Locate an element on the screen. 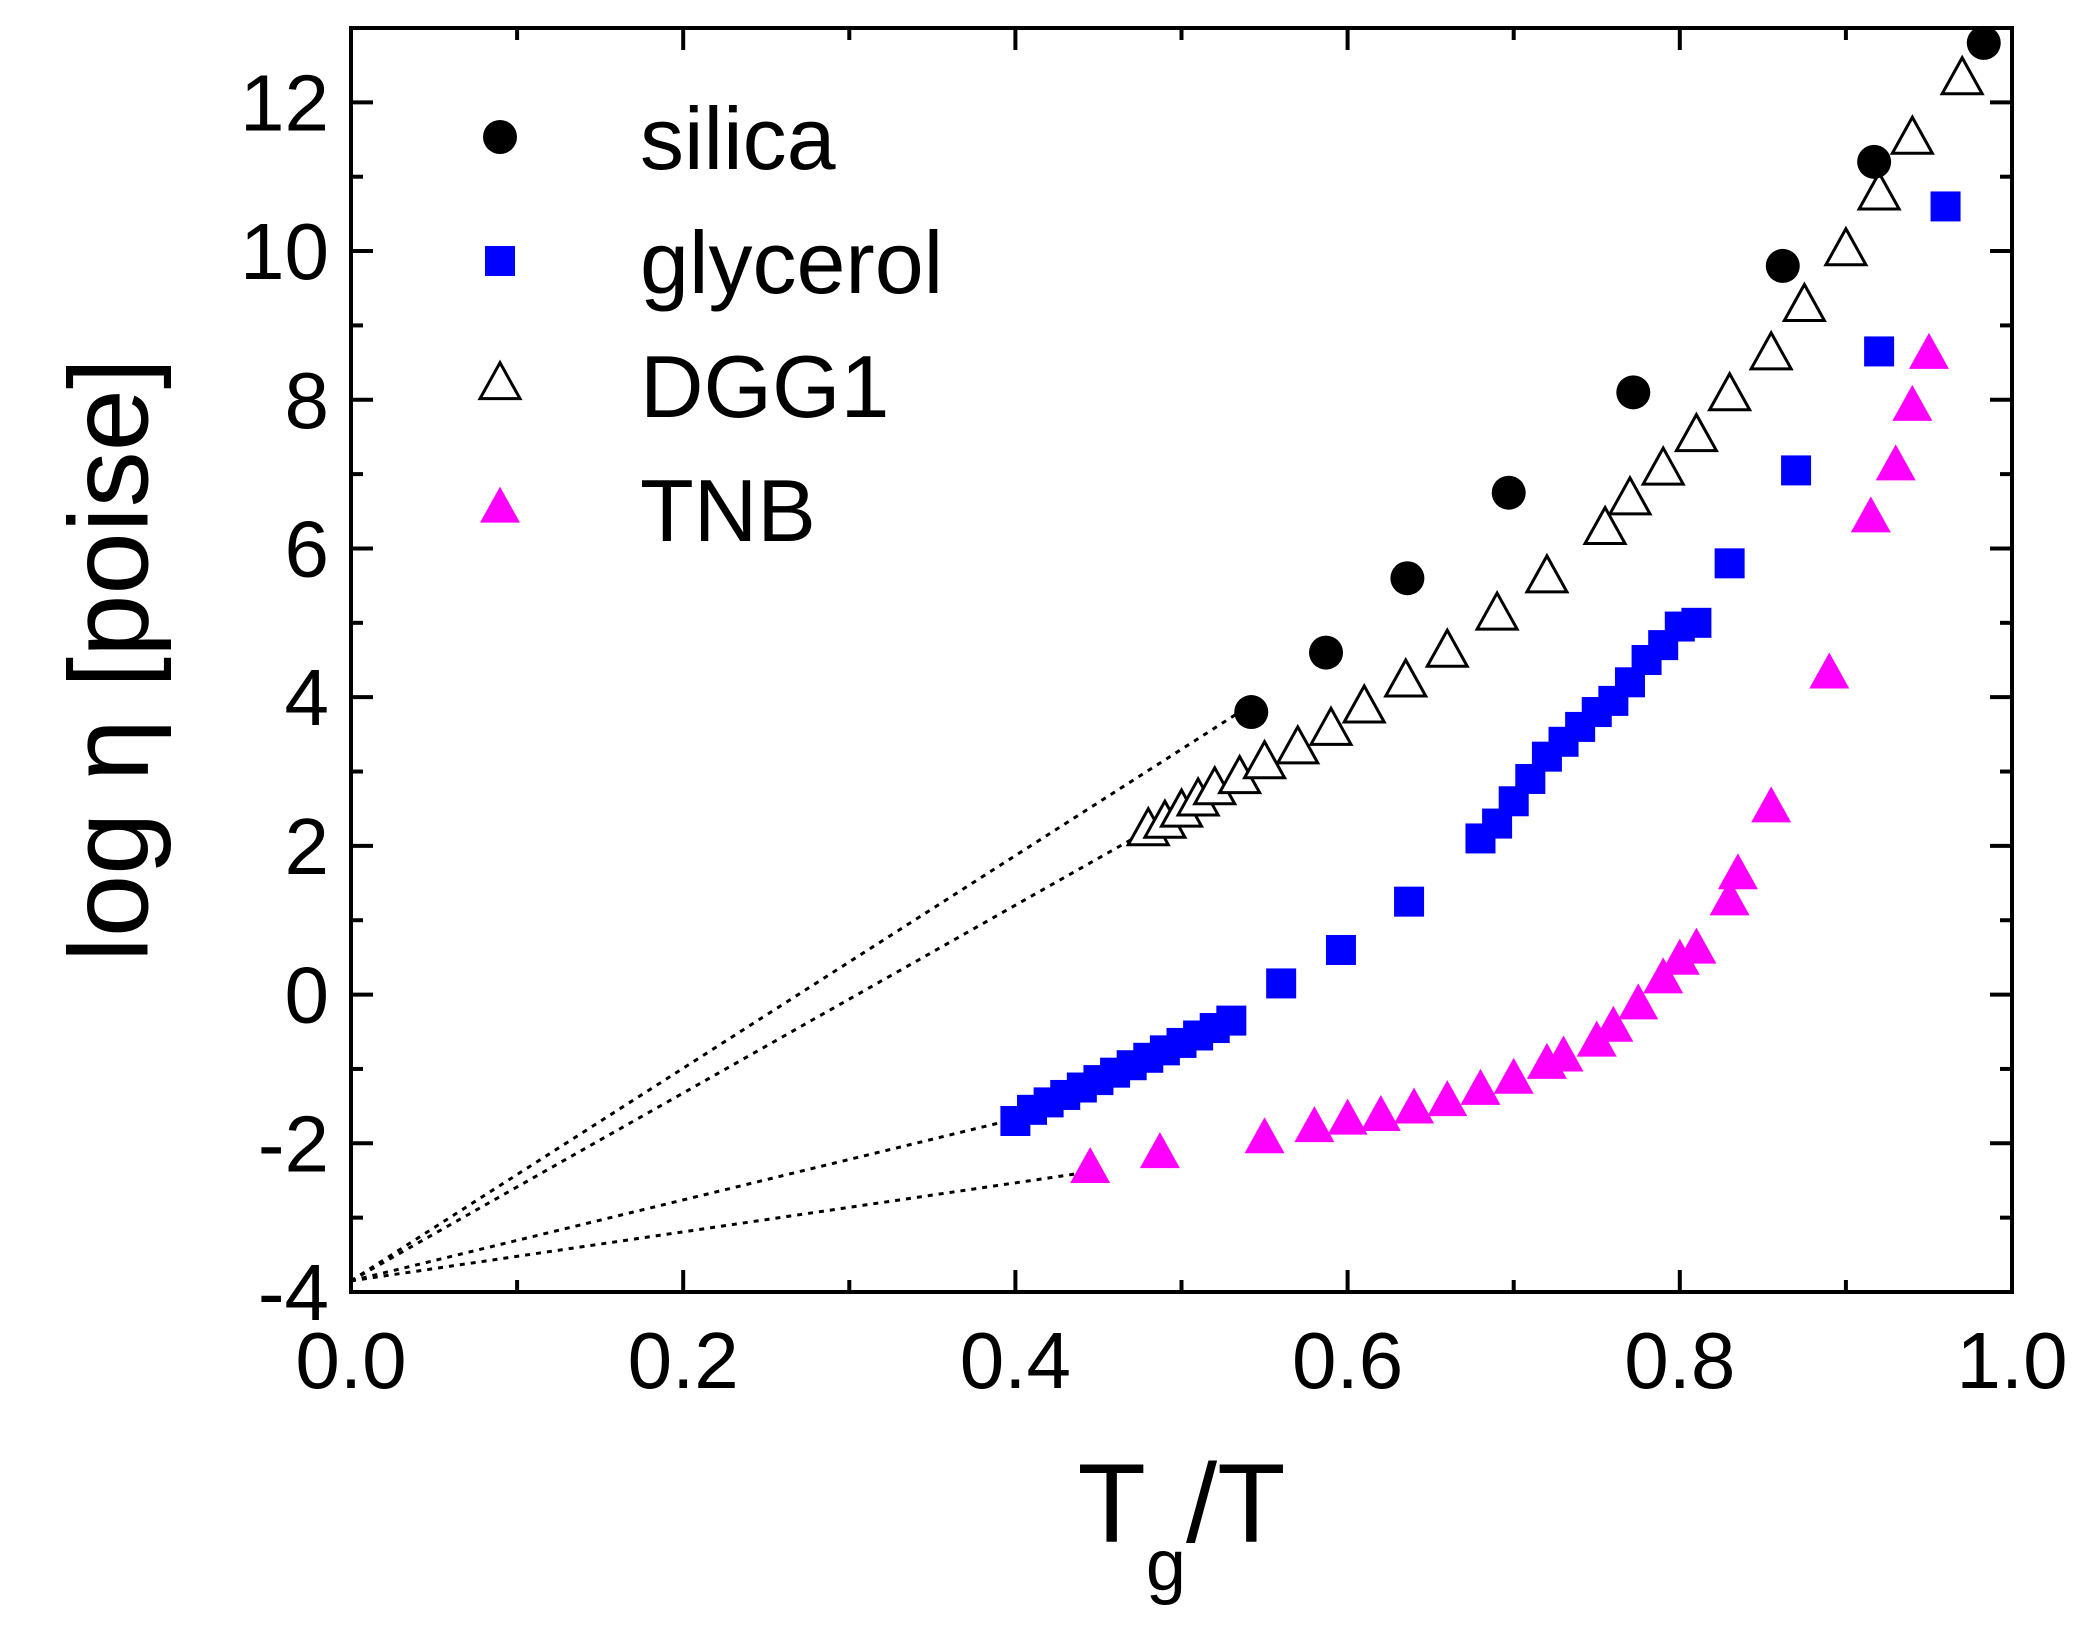 The image size is (2088, 1626). y-tick-label: 6 is located at coordinates (307, 548).